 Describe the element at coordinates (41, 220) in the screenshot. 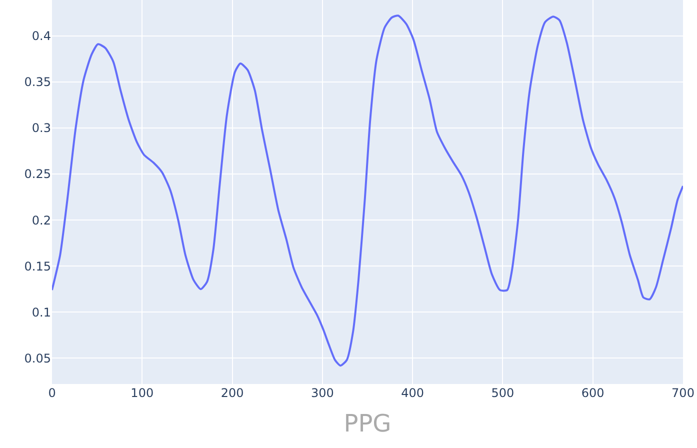

I see `y-tick-label: 0.2` at that location.